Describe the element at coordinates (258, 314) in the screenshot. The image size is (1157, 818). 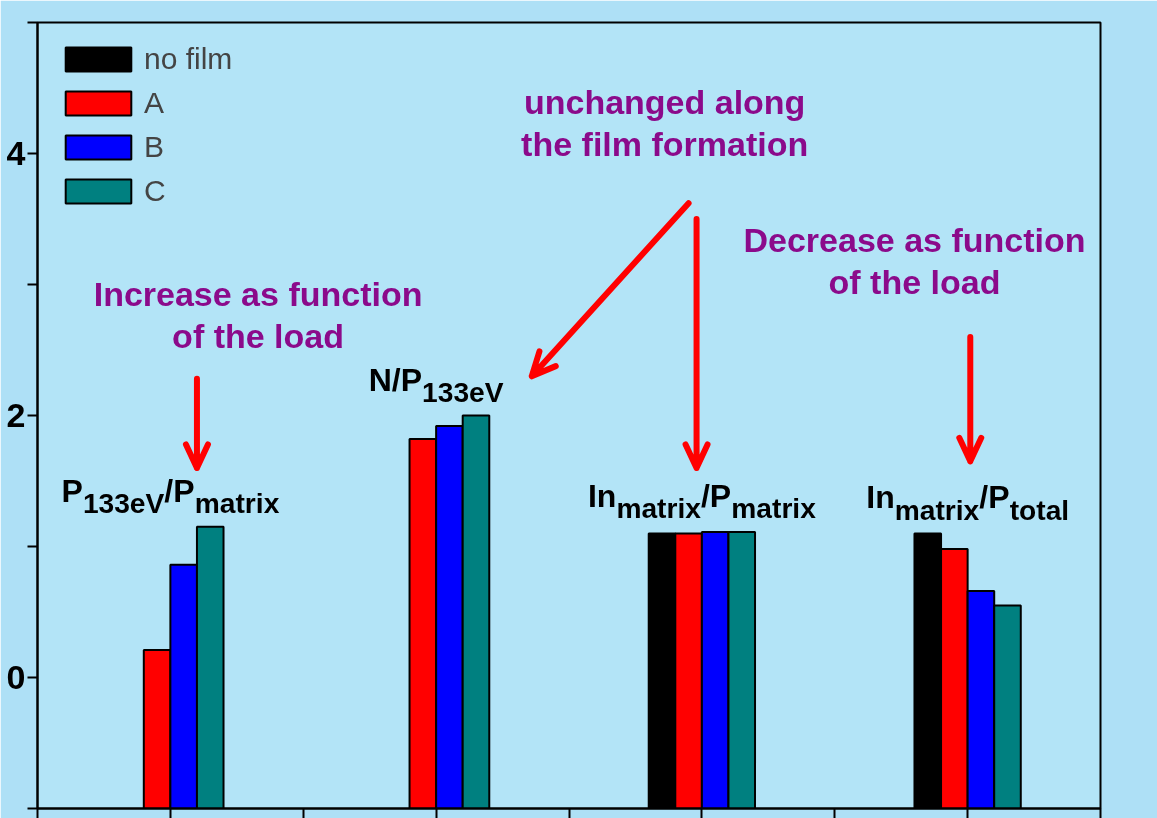
I see `annotation: Increase as function of the load` at that location.